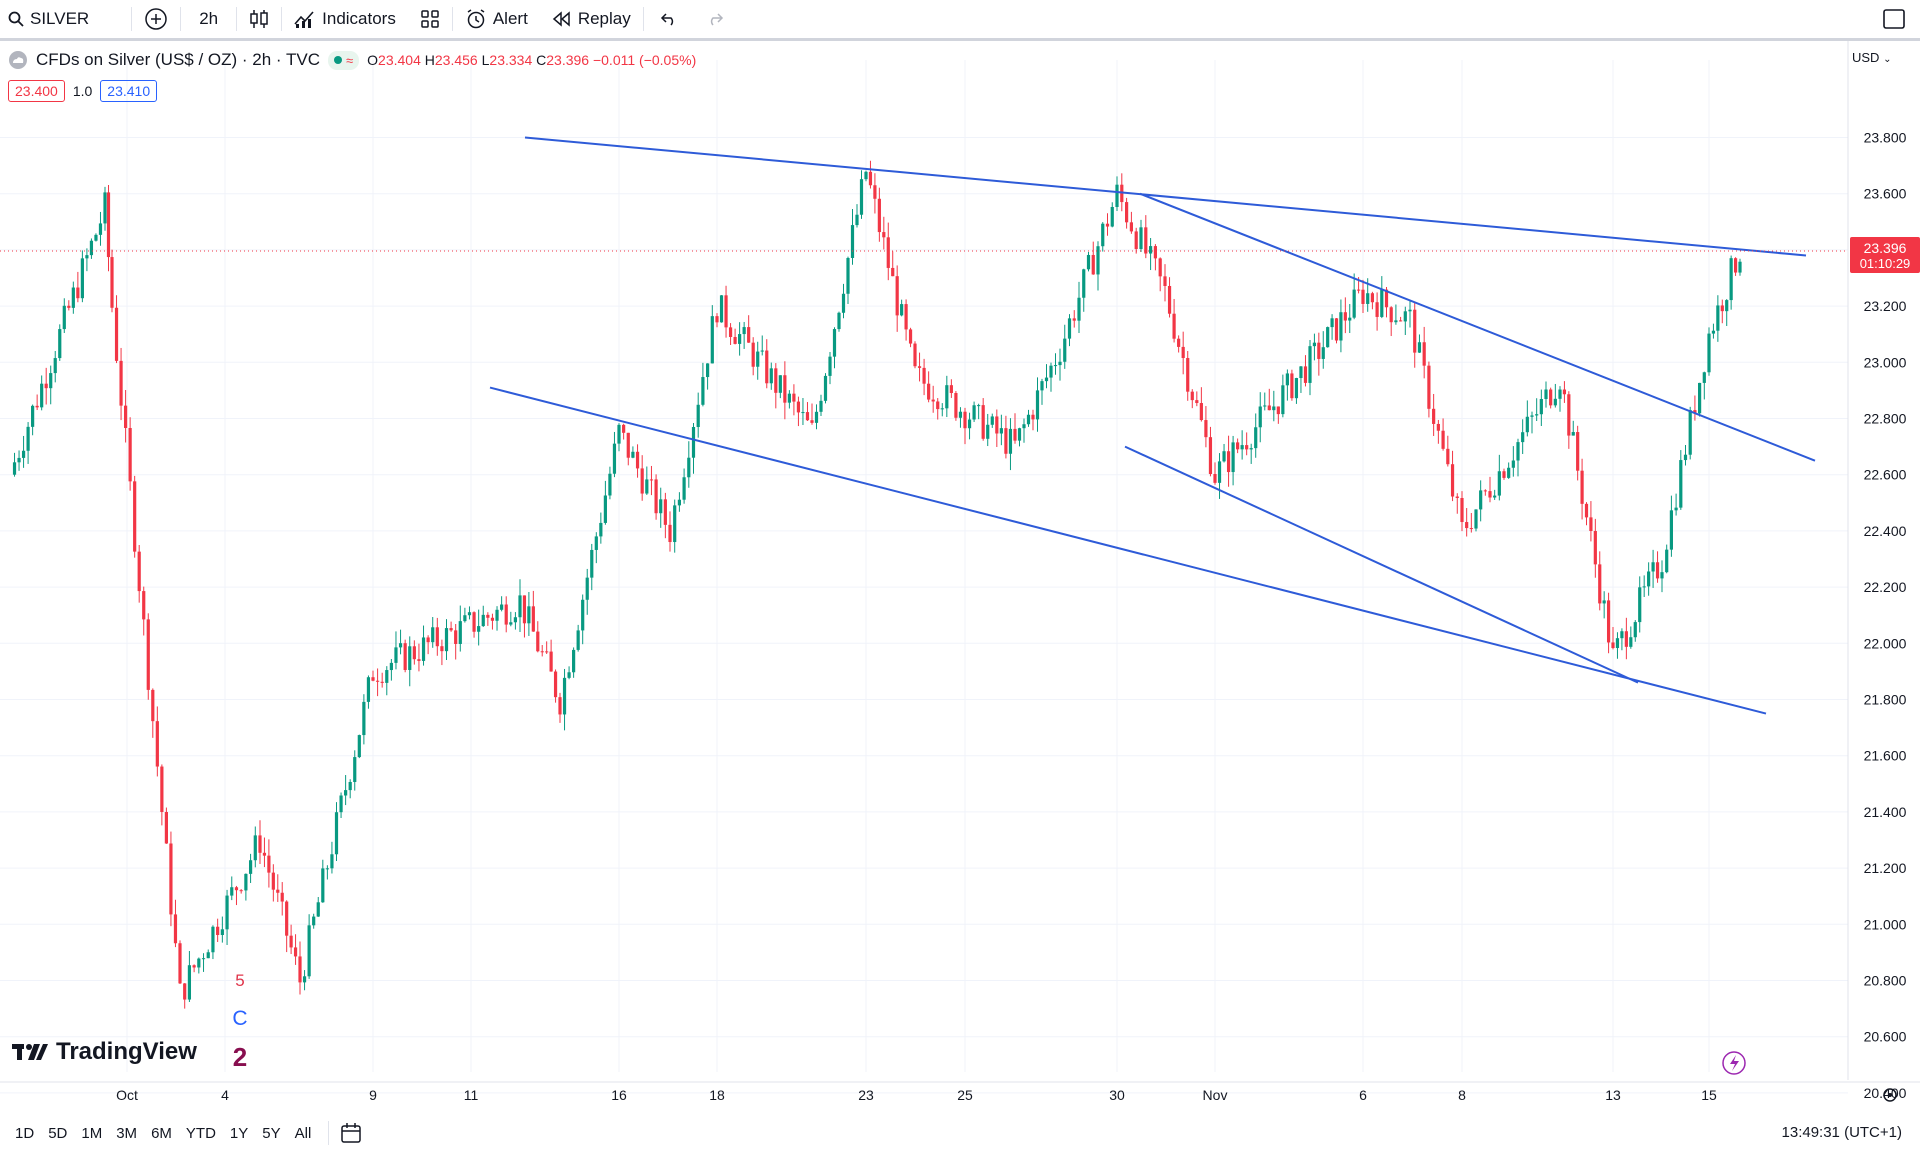  What do you see at coordinates (156, 19) in the screenshot?
I see `compare-button` at bounding box center [156, 19].